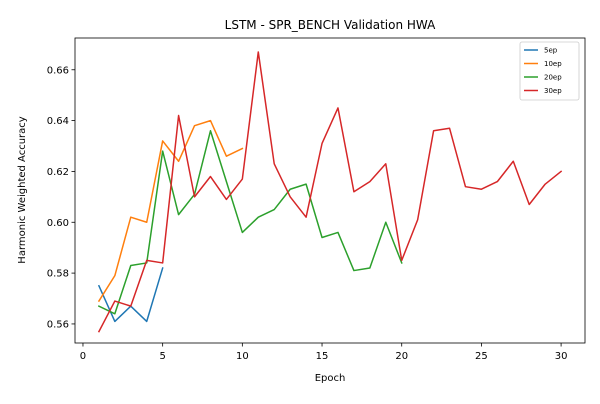  Describe the element at coordinates (330, 378) in the screenshot. I see `x-axis-title: Epoch` at that location.